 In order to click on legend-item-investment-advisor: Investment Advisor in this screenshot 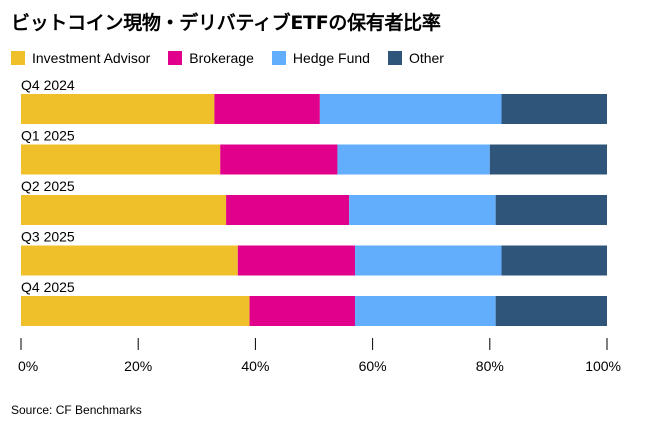, I will do `click(80, 58)`.